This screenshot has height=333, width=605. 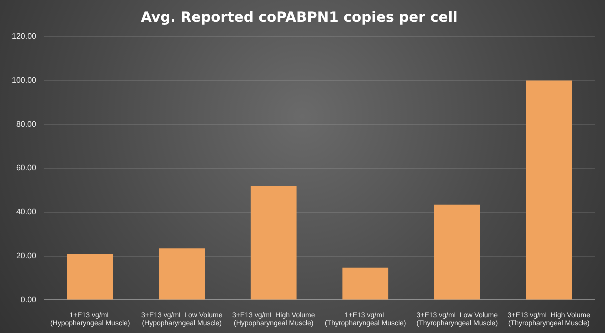 I want to click on y-tick-label: 40.00, so click(x=27, y=212).